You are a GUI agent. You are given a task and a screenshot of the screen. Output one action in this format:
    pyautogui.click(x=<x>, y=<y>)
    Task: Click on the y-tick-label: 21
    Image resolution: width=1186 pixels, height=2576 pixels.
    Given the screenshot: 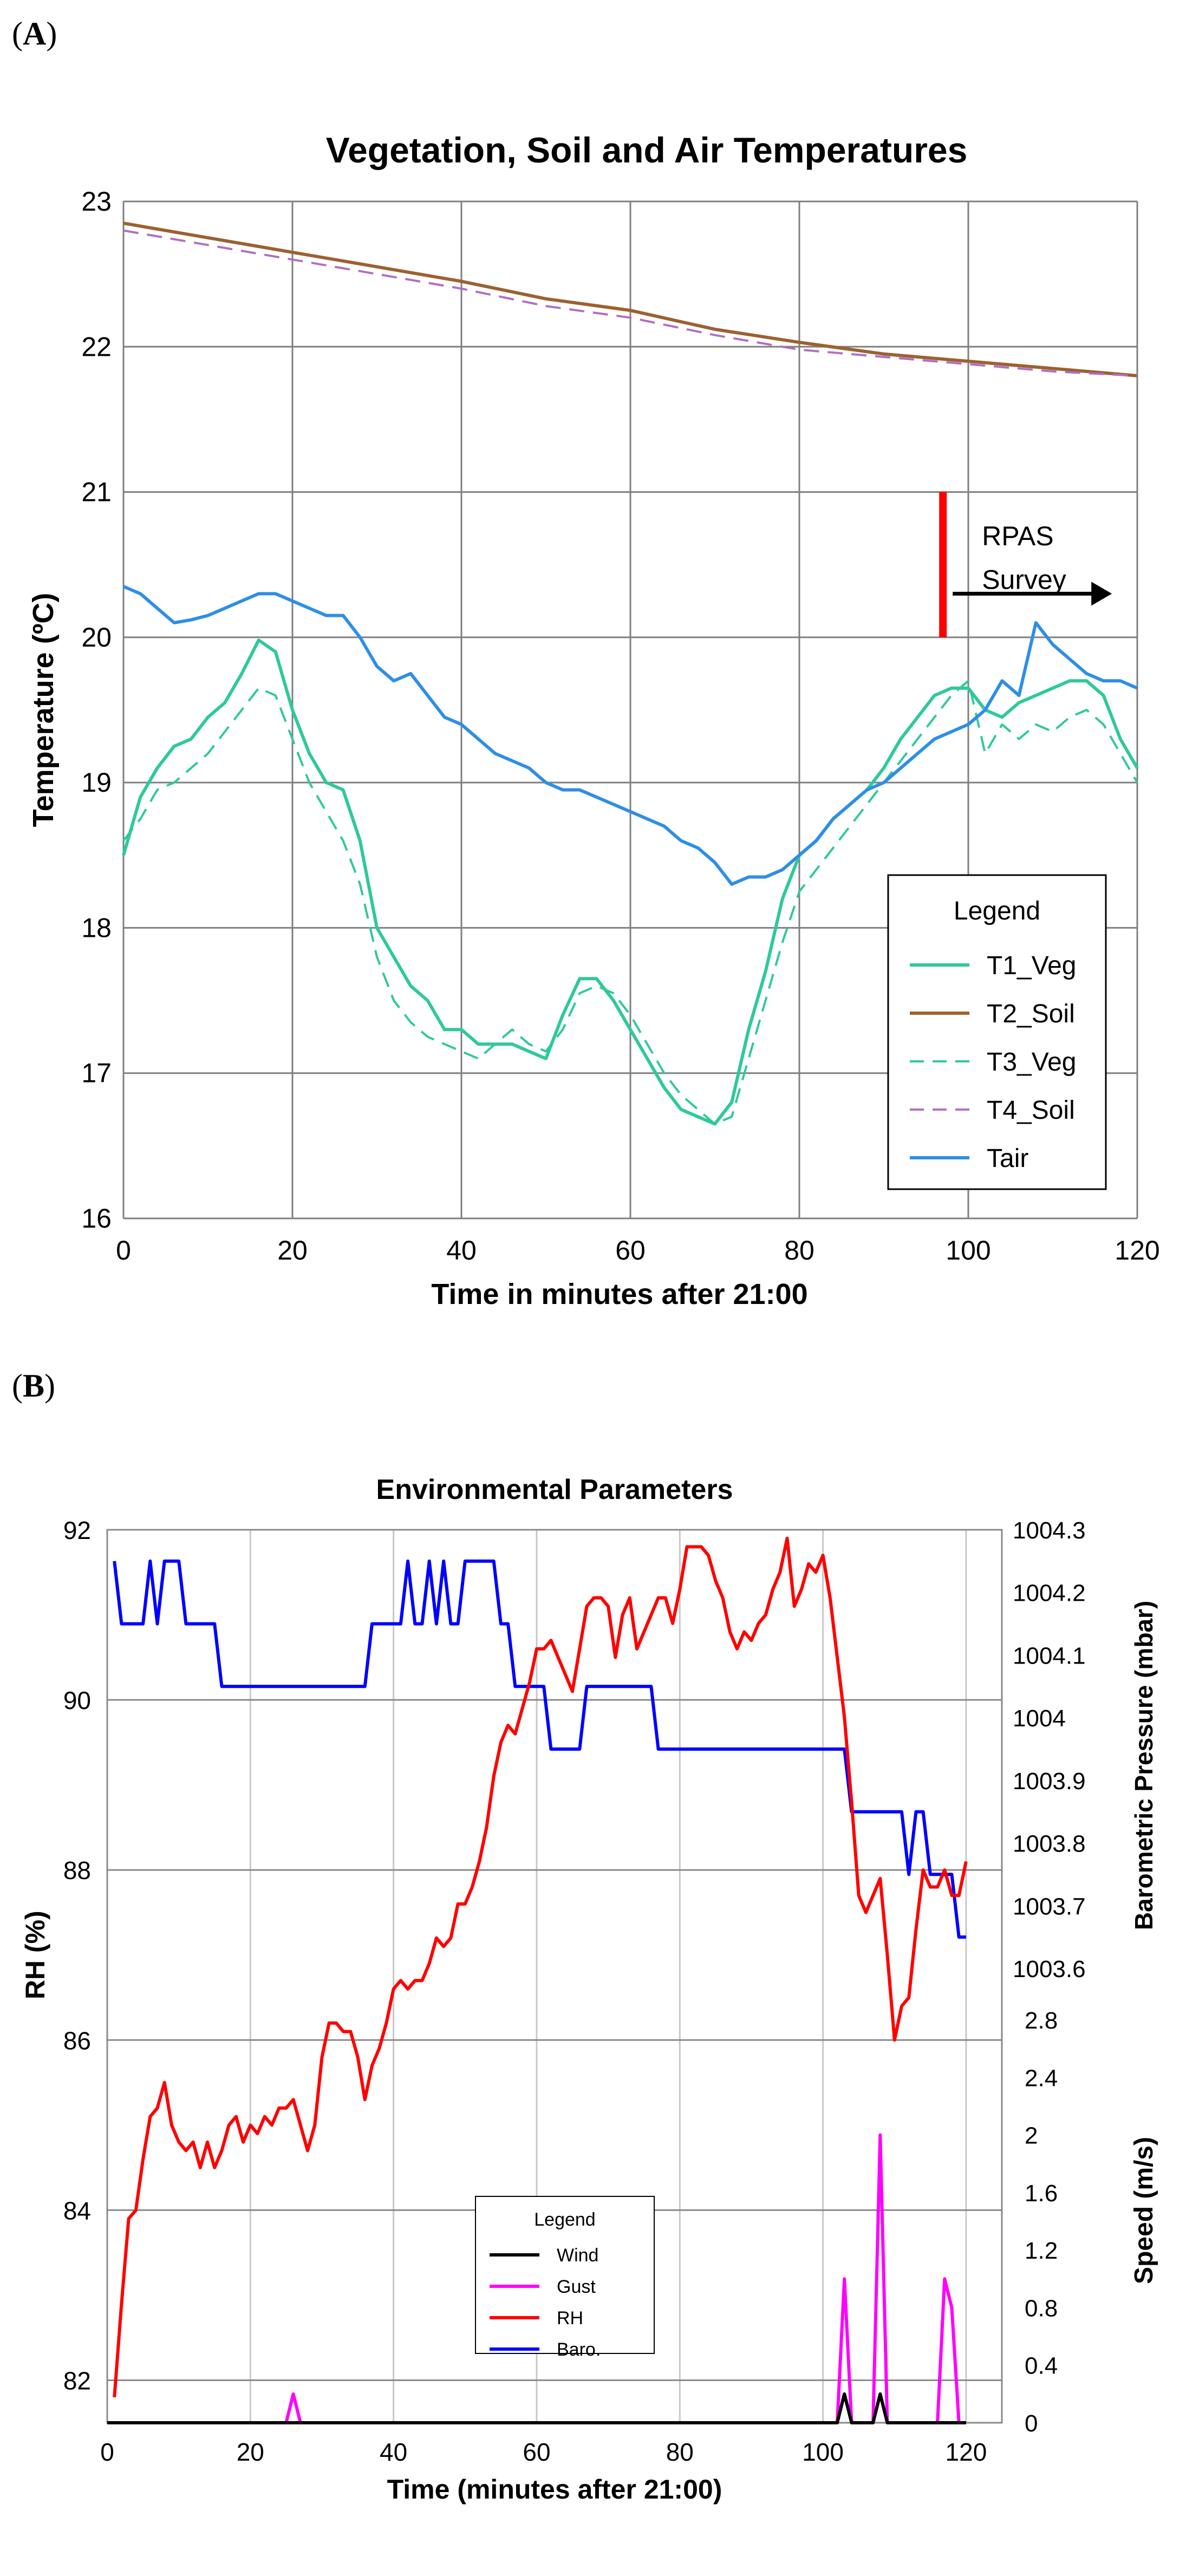 What is the action you would take?
    pyautogui.click(x=96, y=492)
    